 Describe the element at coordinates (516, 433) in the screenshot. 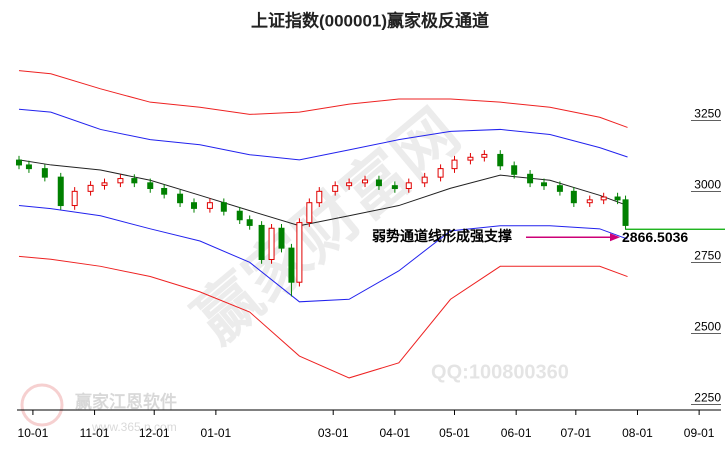

I see `x-tick-label: 06-01` at that location.